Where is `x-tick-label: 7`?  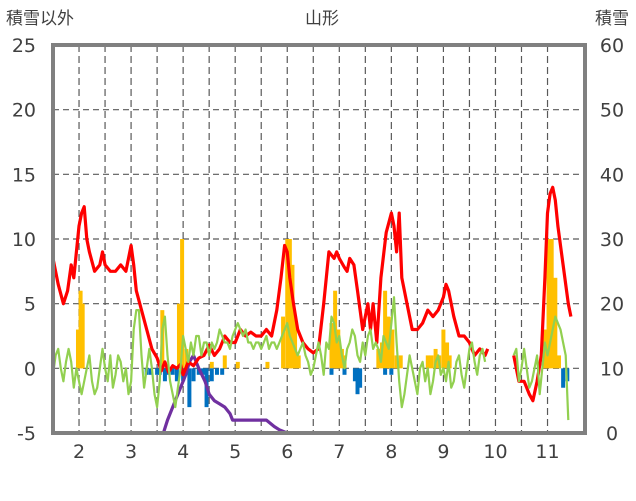
x-tick-label: 7 is located at coordinates (339, 452).